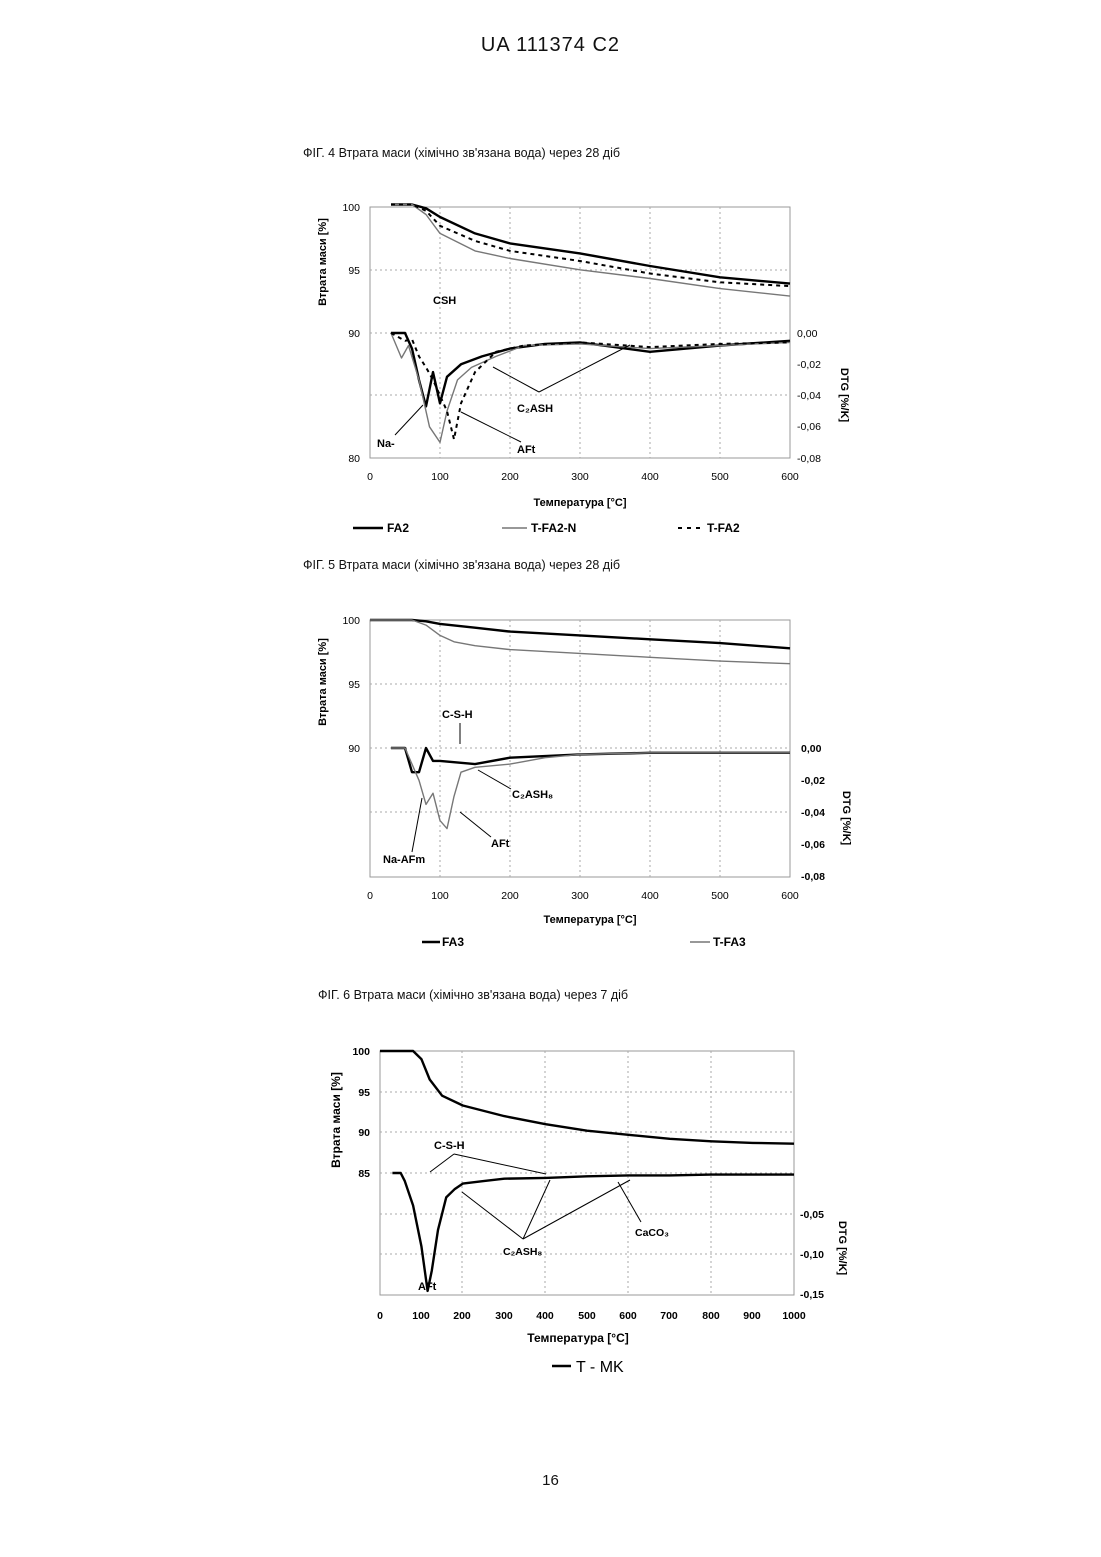 The height and width of the screenshot is (1557, 1101). I want to click on legend: FA2 T-FA2-N T-FA2, so click(546, 528).